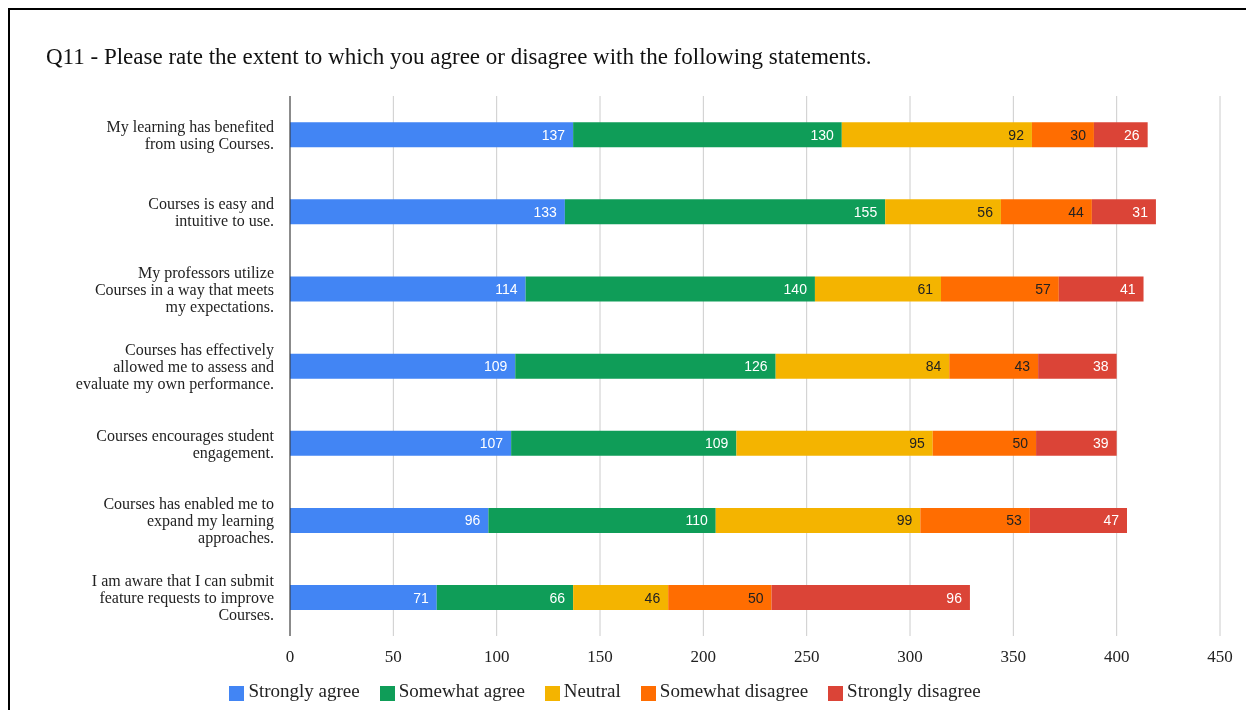 The width and height of the screenshot is (1252, 714). Describe the element at coordinates (696, 520) in the screenshot. I see `data-label: 110` at that location.